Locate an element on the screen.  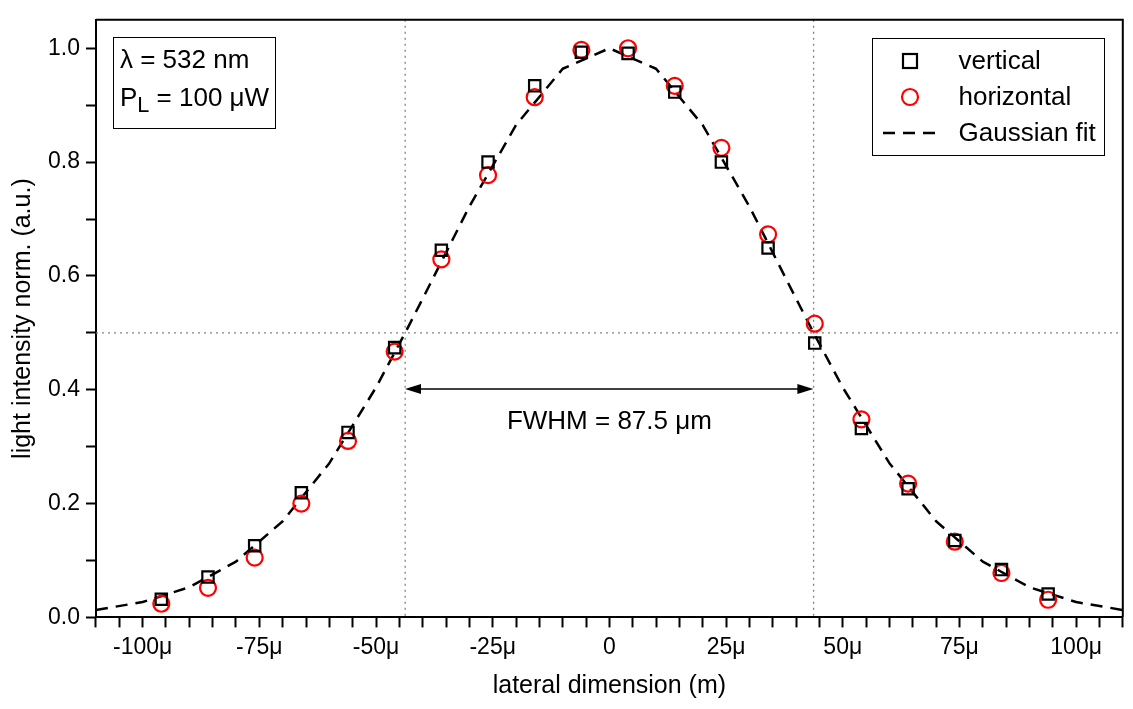
legend-label: horizontal is located at coordinates (1015, 97).